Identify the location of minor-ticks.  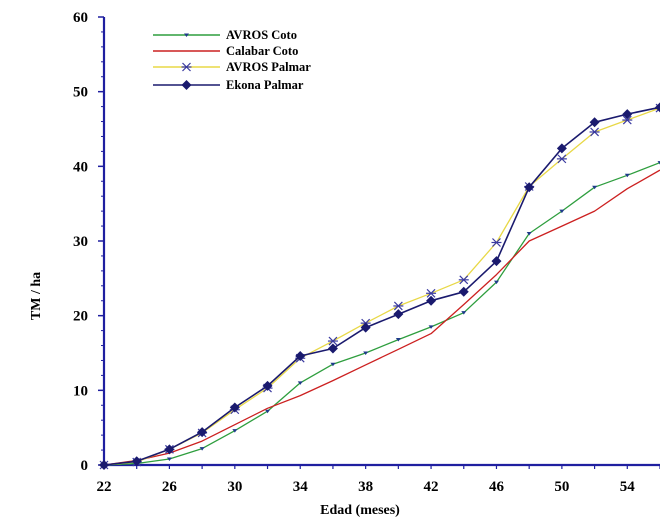
(102, 241).